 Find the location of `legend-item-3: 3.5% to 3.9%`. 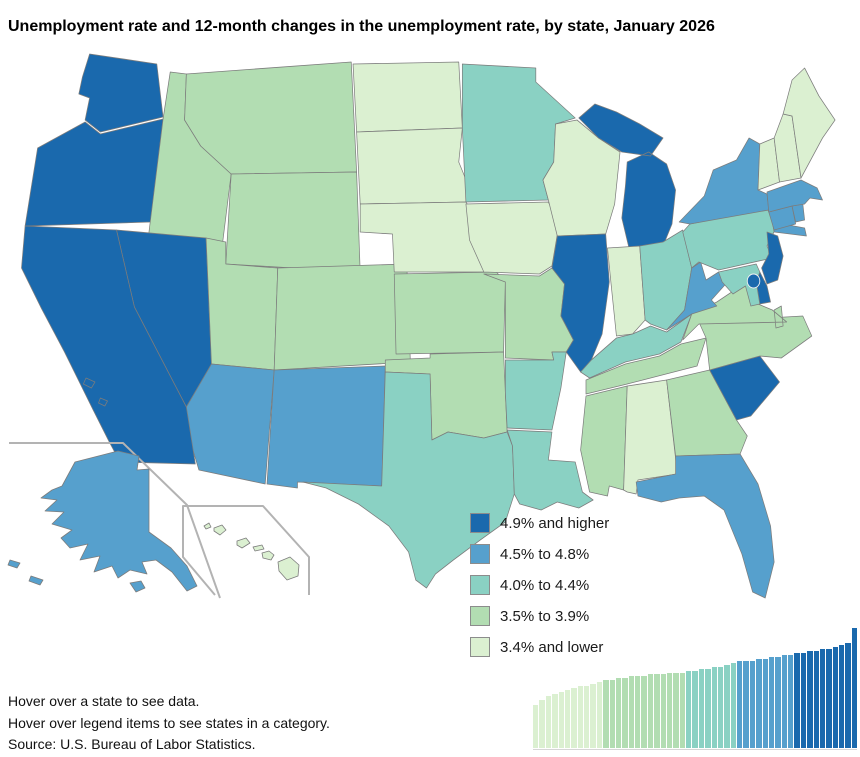

legend-item-3: 3.5% to 3.9% is located at coordinates (539, 616).